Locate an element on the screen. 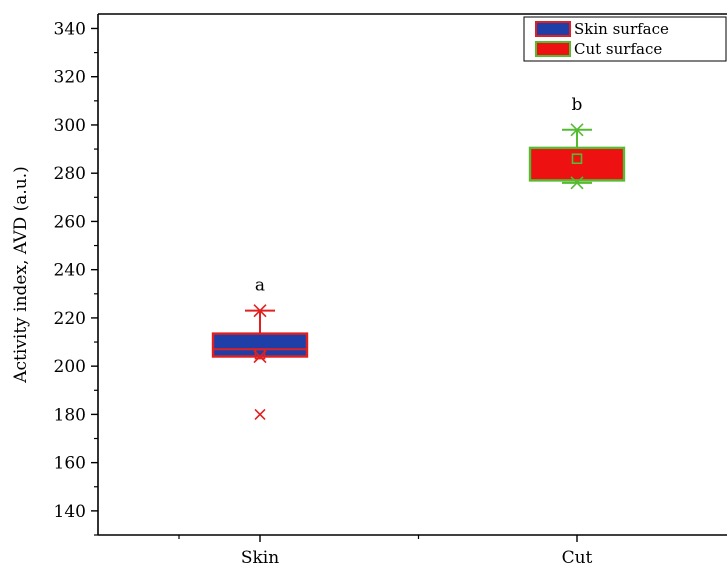 This screenshot has width=727, height=569. y-axis-title: Activity index, AVD (a.u.) is located at coordinates (21, 275).